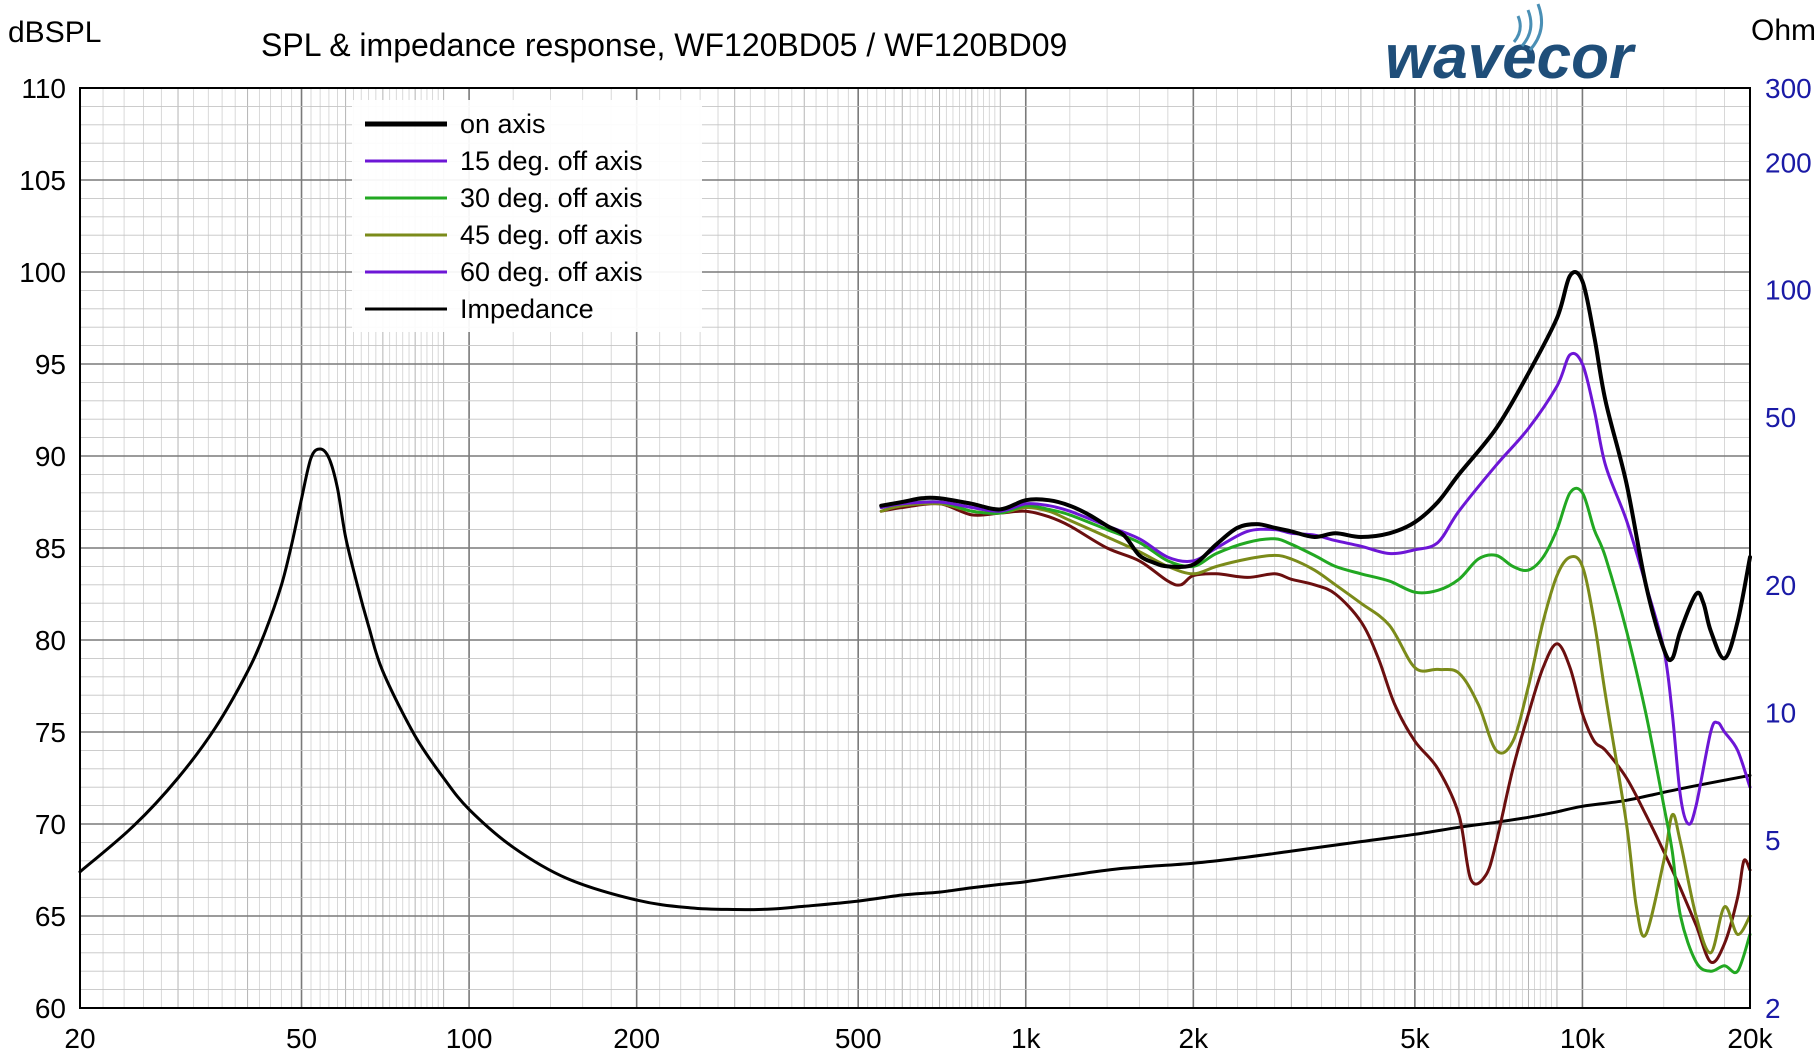 Image resolution: width=1819 pixels, height=1060 pixels. I want to click on x-tick-label: 20, so click(79, 1038).